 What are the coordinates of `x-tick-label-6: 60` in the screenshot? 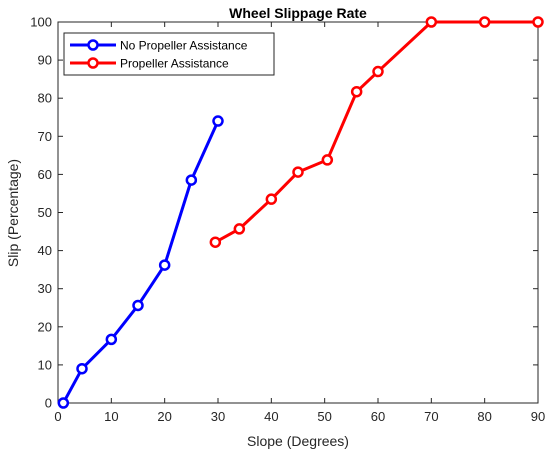 It's located at (378, 416).